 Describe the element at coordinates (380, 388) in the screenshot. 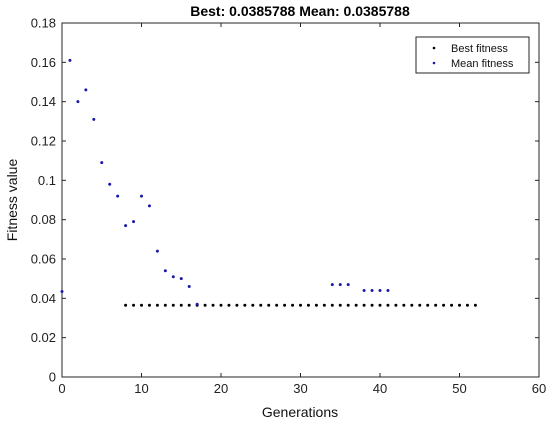

I see `x-tick-label: 40` at that location.